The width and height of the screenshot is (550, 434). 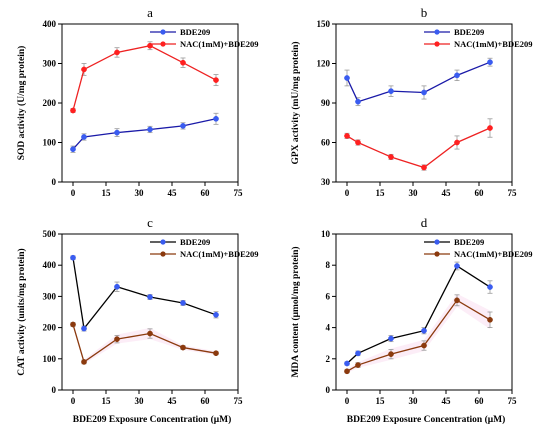 I want to click on panel-letter: c, so click(x=150, y=222).